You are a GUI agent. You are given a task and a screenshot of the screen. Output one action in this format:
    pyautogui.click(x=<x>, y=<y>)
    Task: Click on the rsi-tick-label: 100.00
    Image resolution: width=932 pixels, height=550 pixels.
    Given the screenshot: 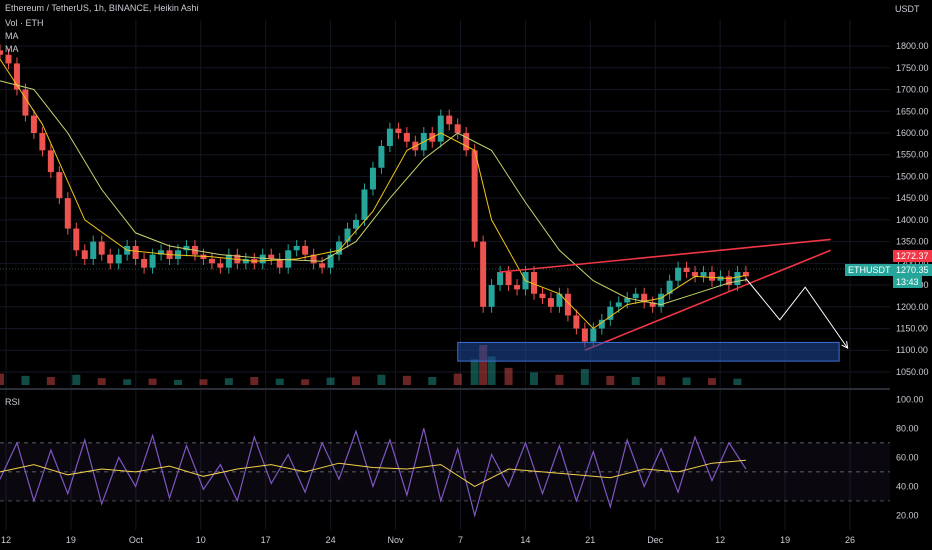 What is the action you would take?
    pyautogui.click(x=910, y=399)
    